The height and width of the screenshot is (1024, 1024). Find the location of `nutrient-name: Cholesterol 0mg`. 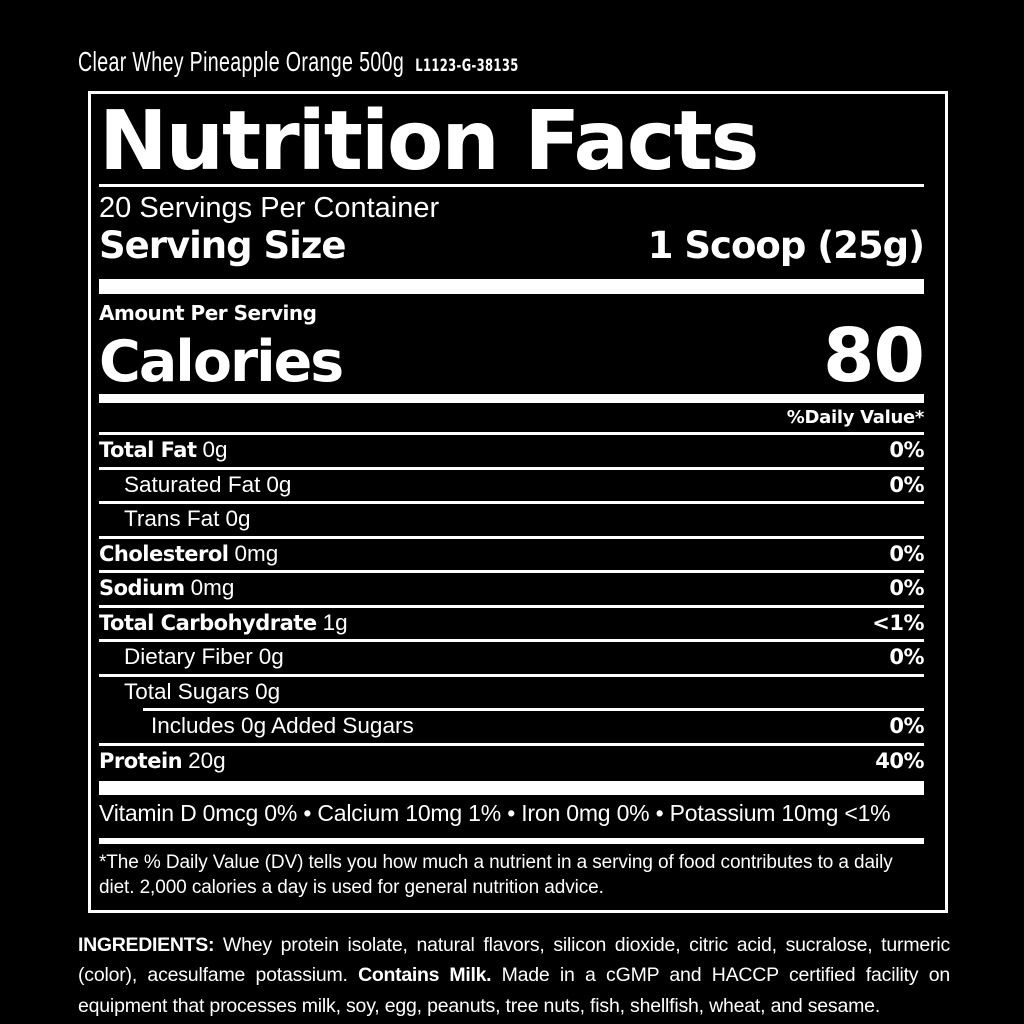

nutrient-name: Cholesterol 0mg is located at coordinates (189, 553).